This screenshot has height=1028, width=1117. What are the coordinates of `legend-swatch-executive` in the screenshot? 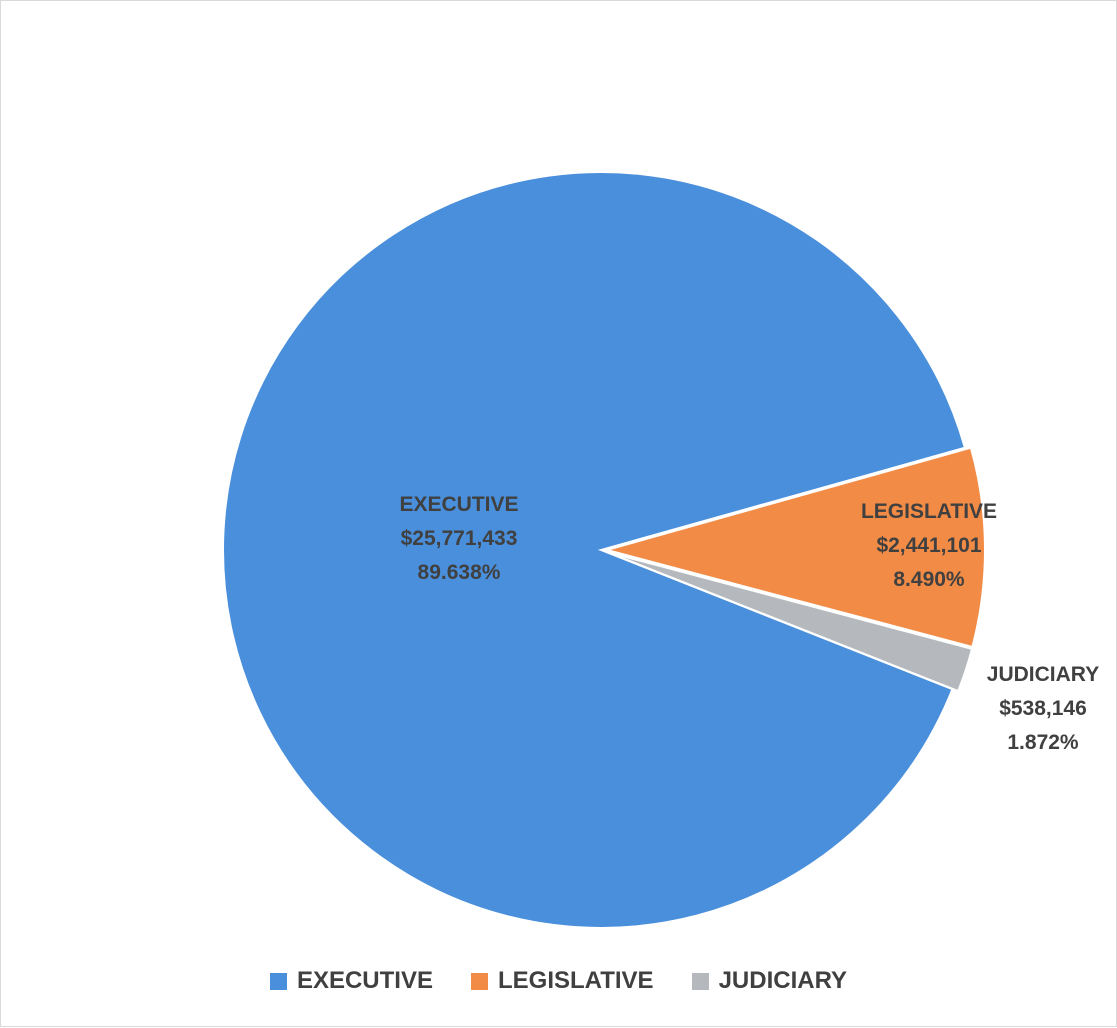 It's located at (278, 981).